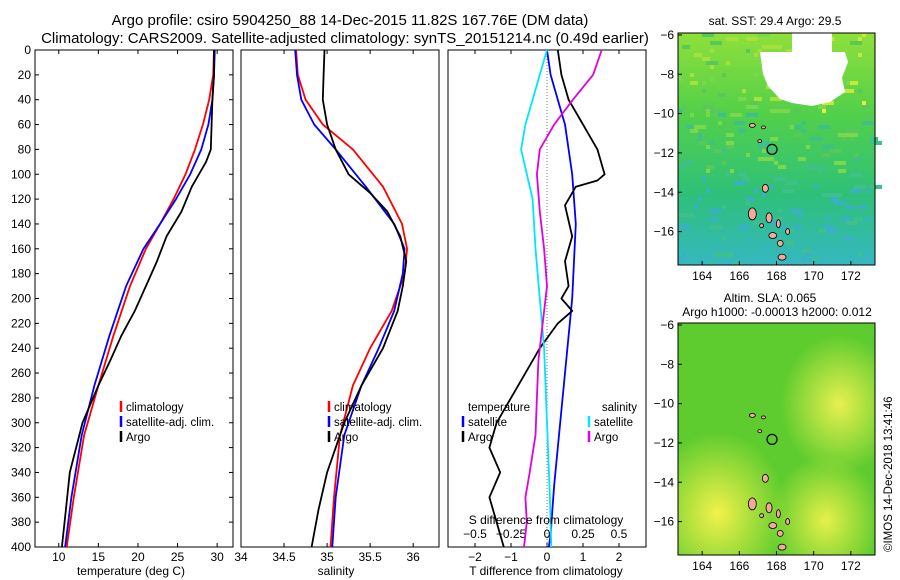 This screenshot has height=580, width=900. I want to click on sla-islands, so click(769, 482).